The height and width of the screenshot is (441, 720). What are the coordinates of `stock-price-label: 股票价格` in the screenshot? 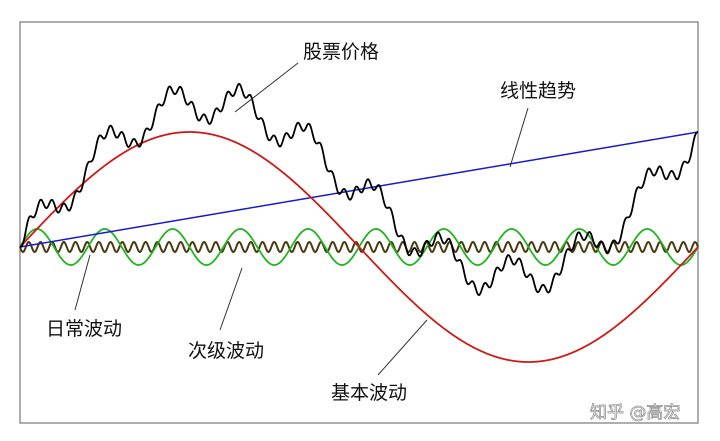 It's located at (341, 52).